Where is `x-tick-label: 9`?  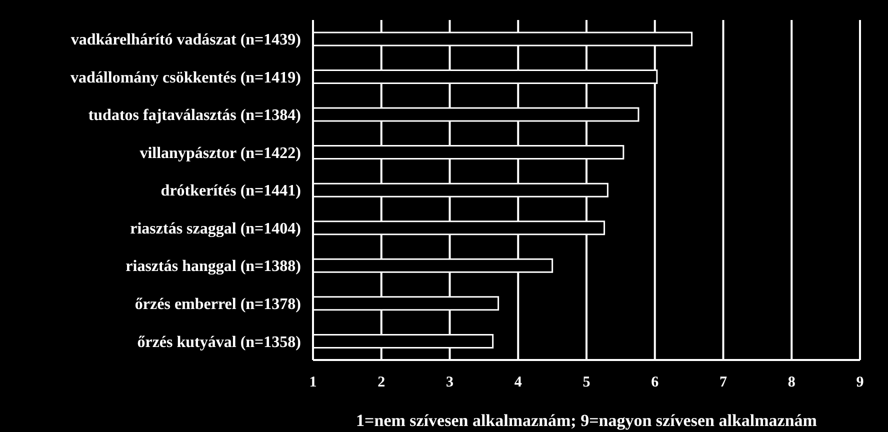
x-tick-label: 9 is located at coordinates (860, 382).